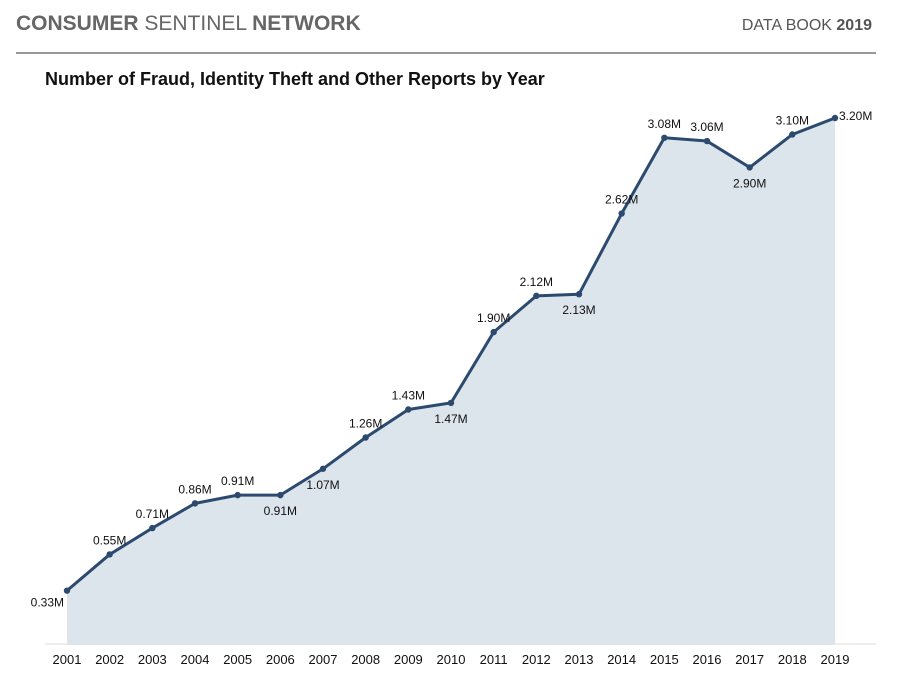 The image size is (900, 679). I want to click on value-label: 3.20M, so click(855, 116).